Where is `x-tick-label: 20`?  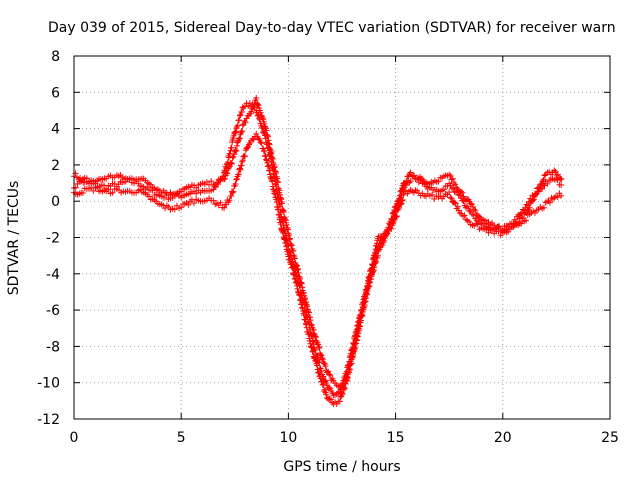
x-tick-label: 20 is located at coordinates (503, 438).